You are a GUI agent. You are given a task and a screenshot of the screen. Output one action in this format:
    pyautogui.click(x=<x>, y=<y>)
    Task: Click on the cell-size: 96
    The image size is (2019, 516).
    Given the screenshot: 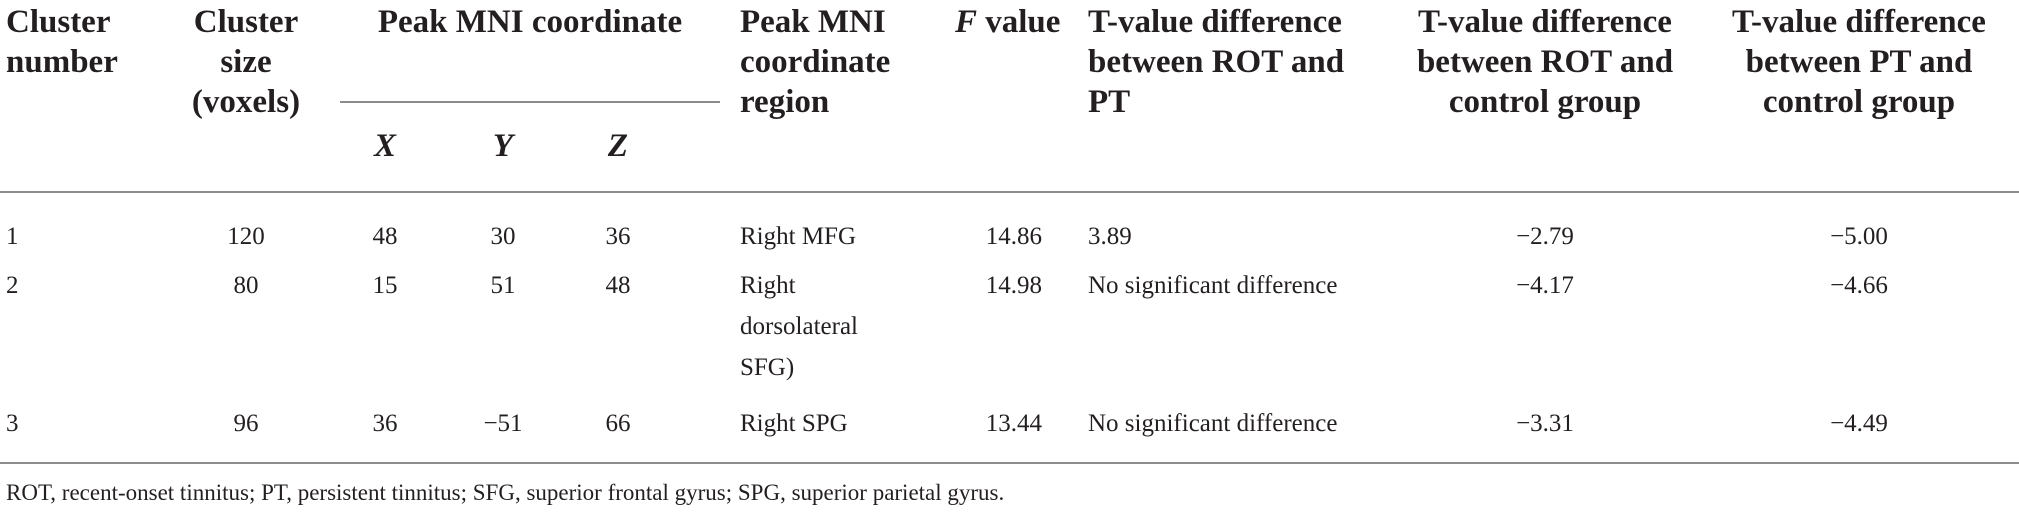 What is the action you would take?
    pyautogui.click(x=246, y=423)
    